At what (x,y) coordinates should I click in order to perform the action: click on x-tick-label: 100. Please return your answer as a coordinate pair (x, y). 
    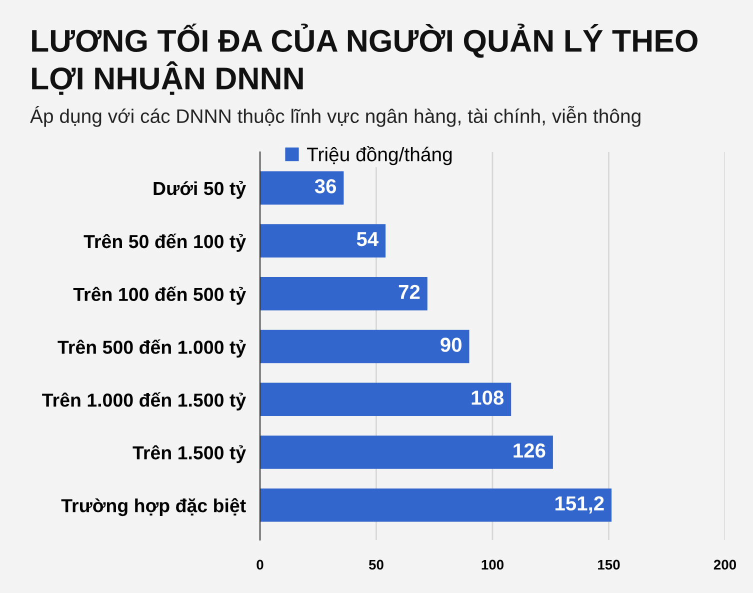
    Looking at the image, I should click on (493, 565).